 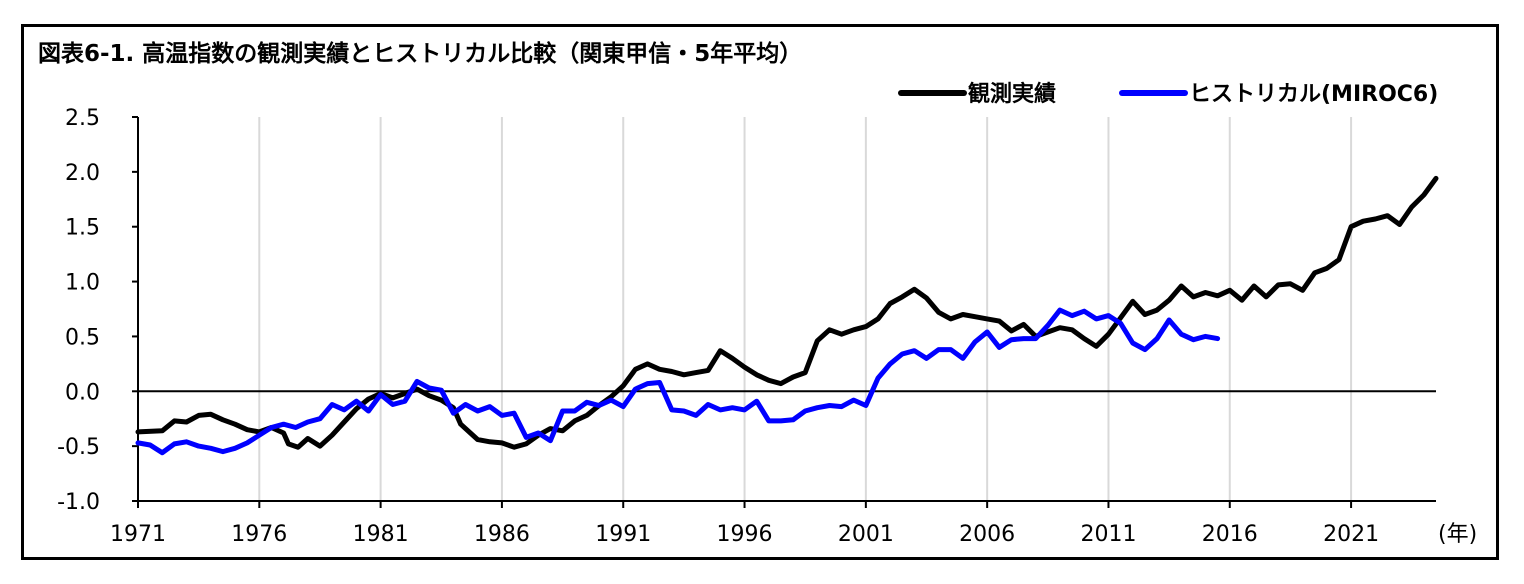 What do you see at coordinates (1351, 534) in the screenshot?
I see `x-tick-label: 2021` at bounding box center [1351, 534].